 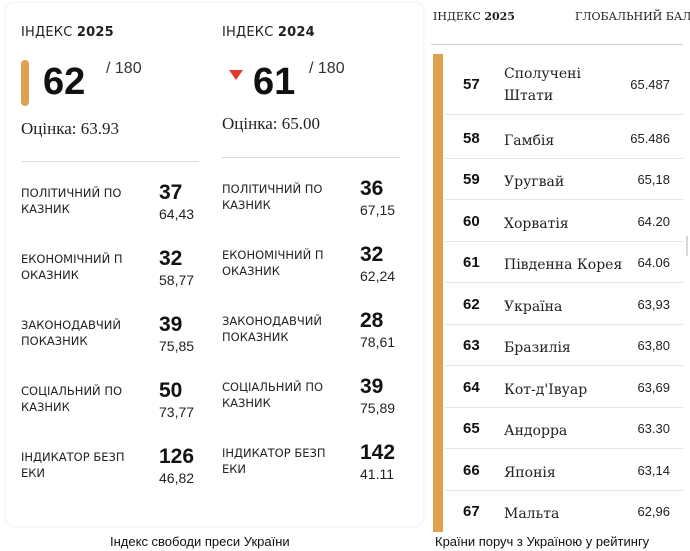 I want to click on rank-2024: 61, so click(x=274, y=82).